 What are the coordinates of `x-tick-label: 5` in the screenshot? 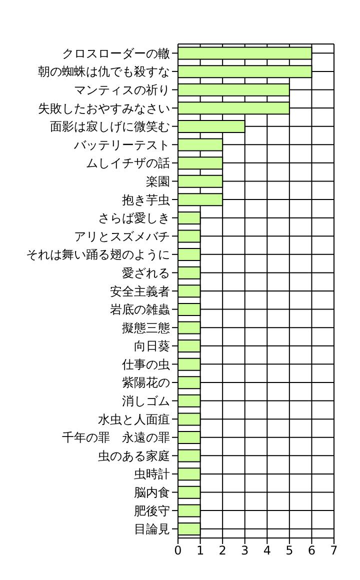 It's located at (290, 551).